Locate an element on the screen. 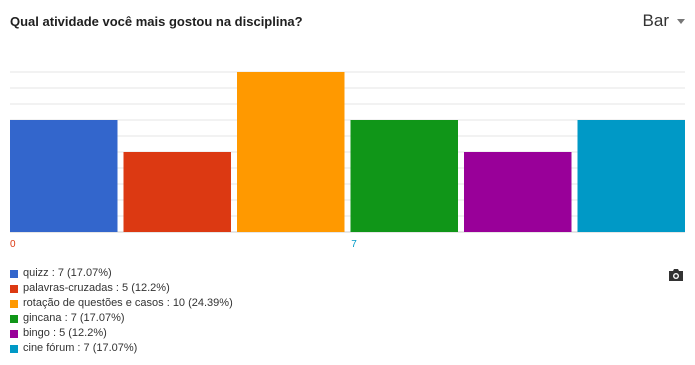 This screenshot has height=365, width=695. chart-type-dropdown: Bar is located at coordinates (664, 21).